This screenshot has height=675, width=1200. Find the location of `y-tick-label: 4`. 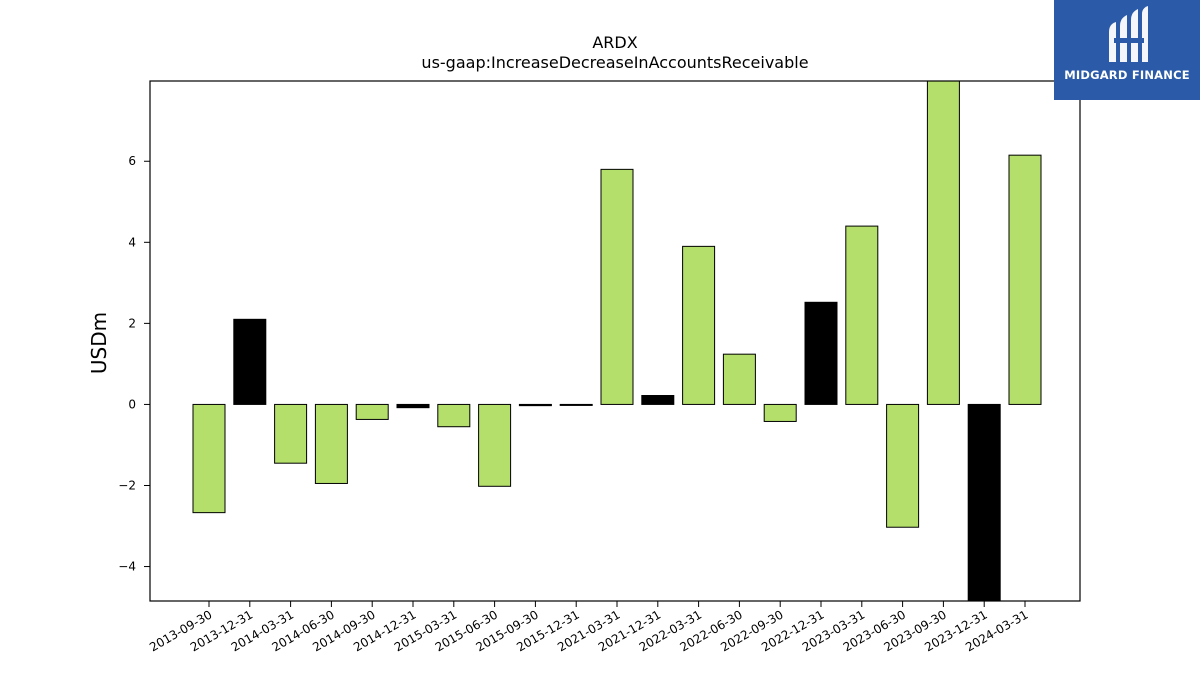

y-tick-label: 4 is located at coordinates (132, 242).